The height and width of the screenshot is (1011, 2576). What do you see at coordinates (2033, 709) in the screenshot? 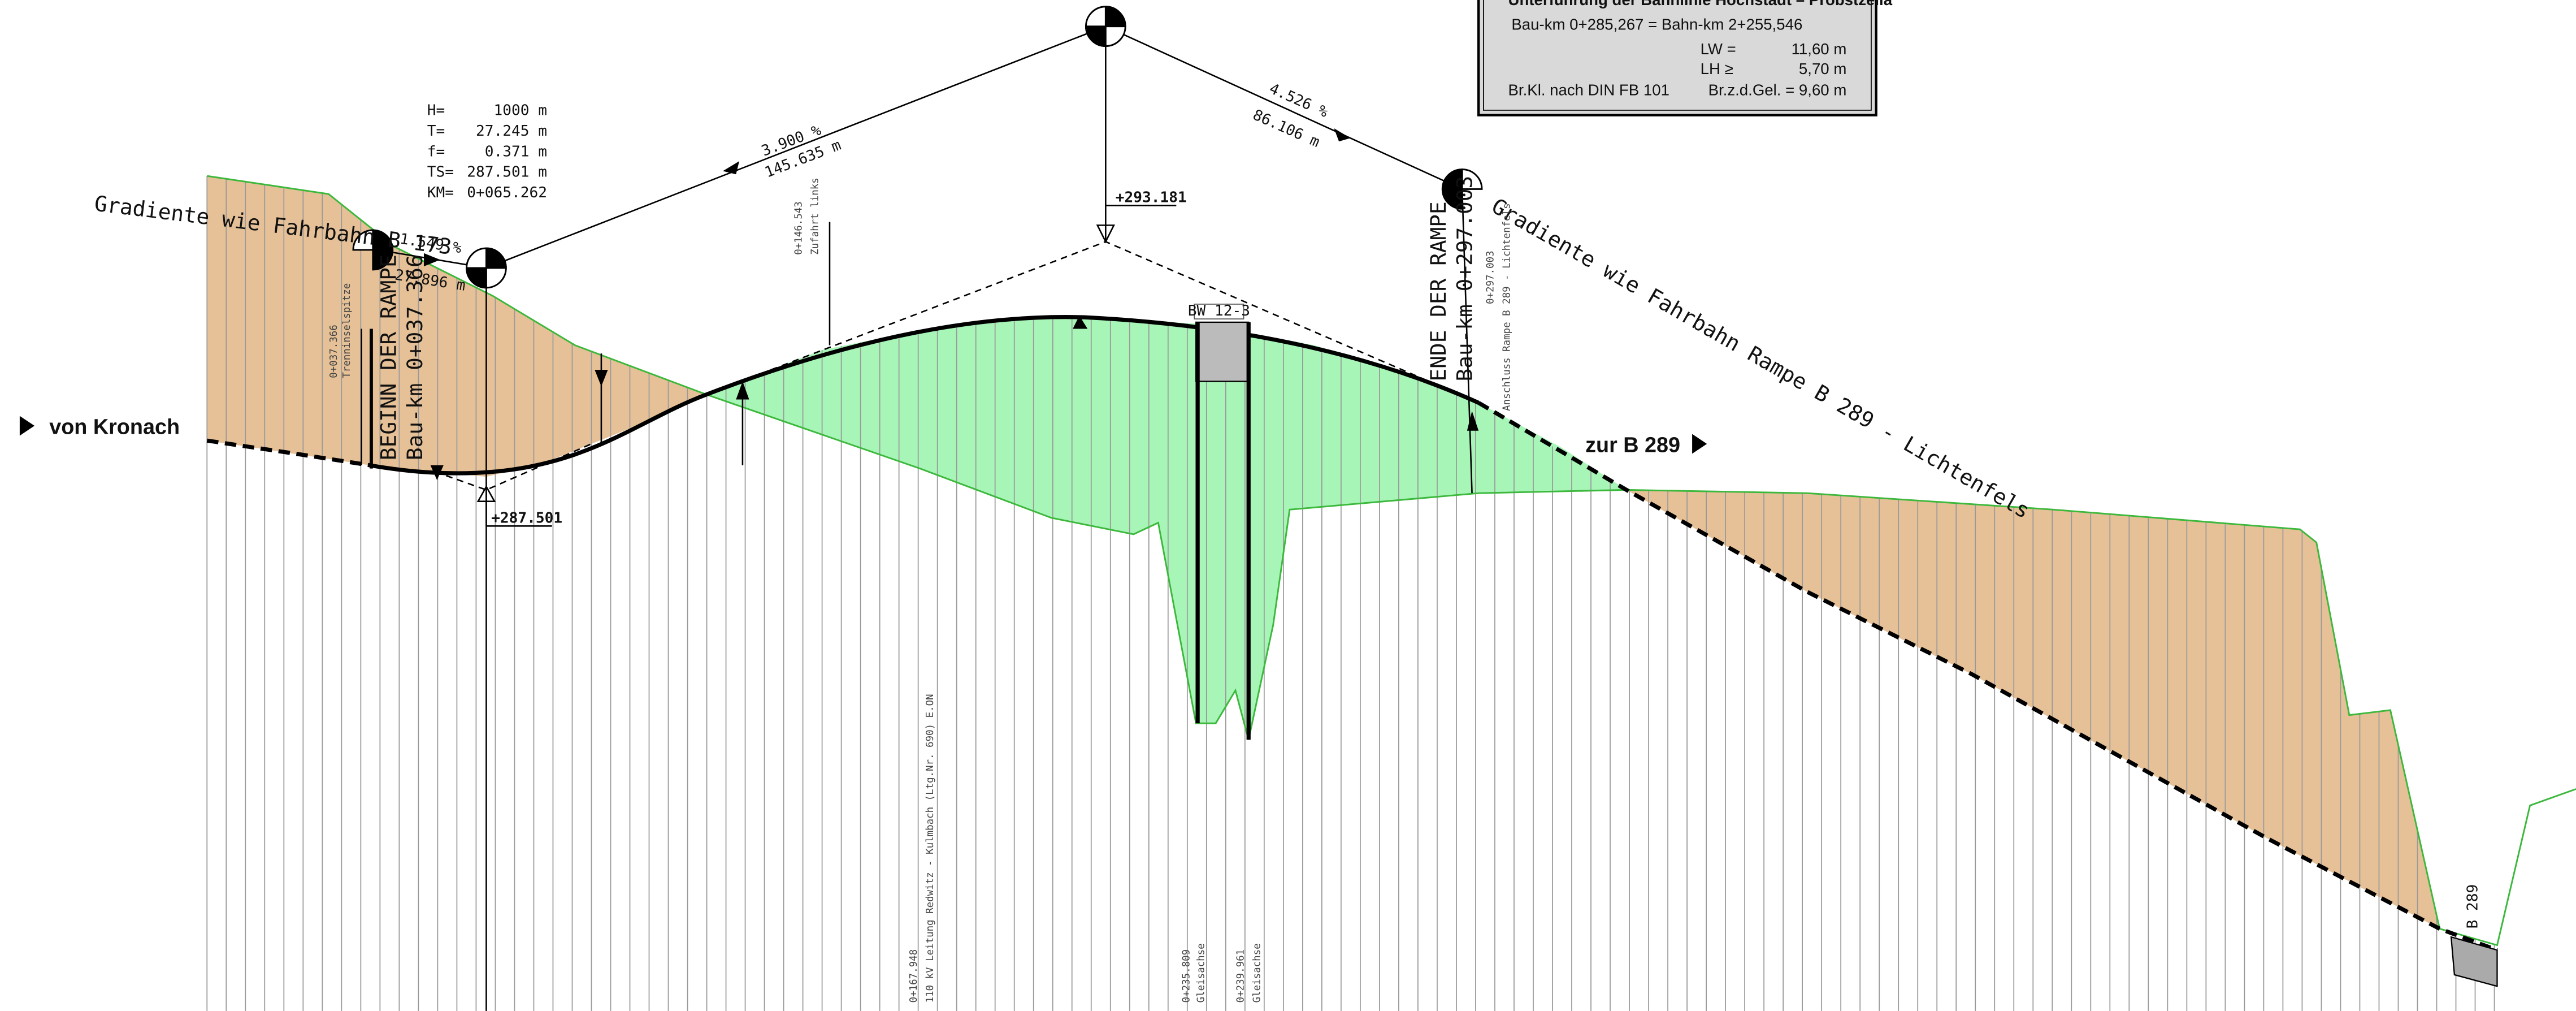
I see `cut-area` at bounding box center [2033, 709].